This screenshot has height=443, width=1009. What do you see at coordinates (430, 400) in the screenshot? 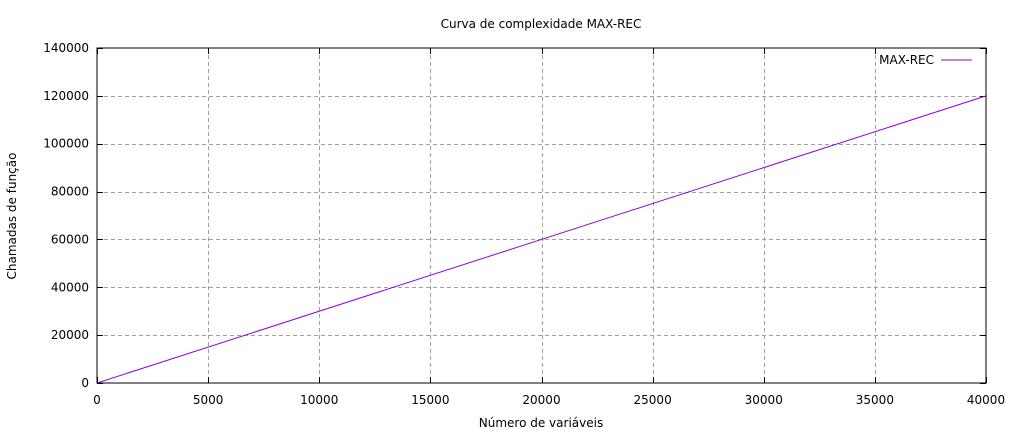
I see `x-tick-label: 15000` at bounding box center [430, 400].